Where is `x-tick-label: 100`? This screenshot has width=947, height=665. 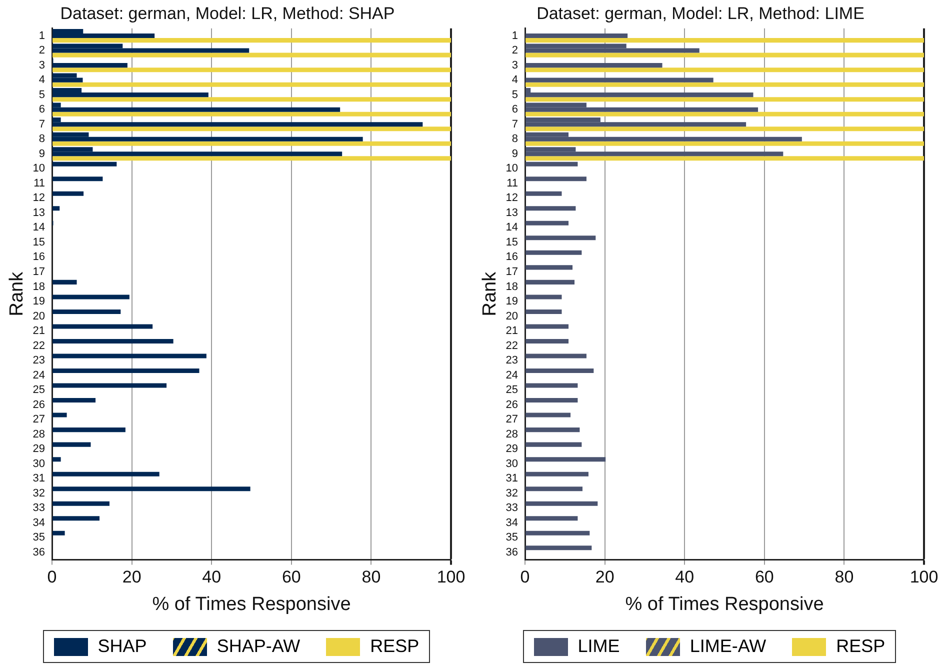
x-tick-label: 100 is located at coordinates (924, 577).